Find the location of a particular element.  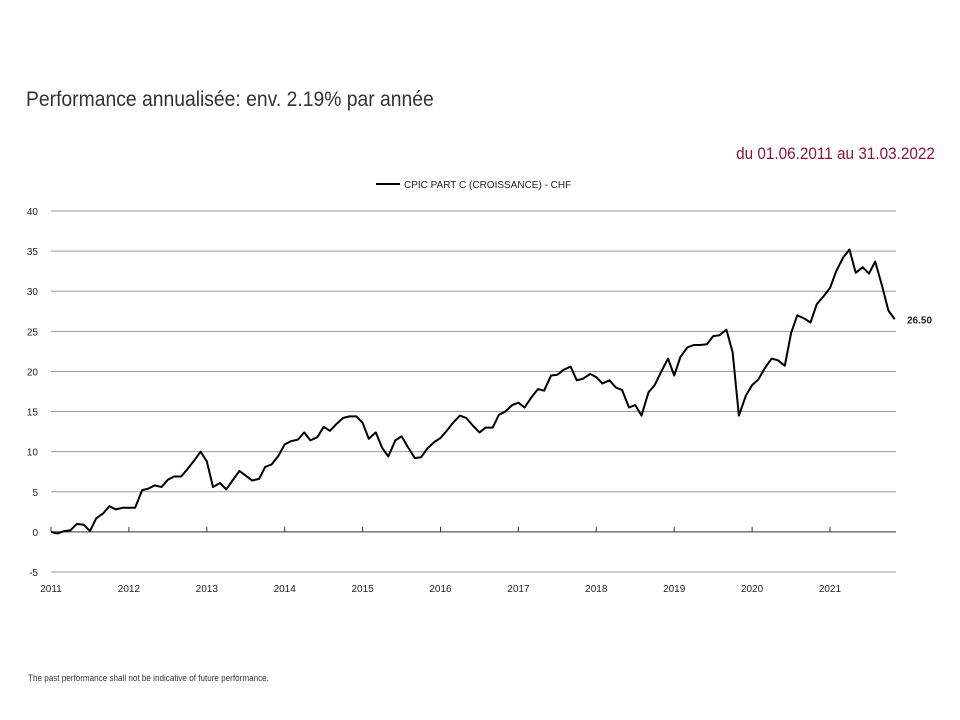

x-tick-label: 2018 is located at coordinates (596, 589).